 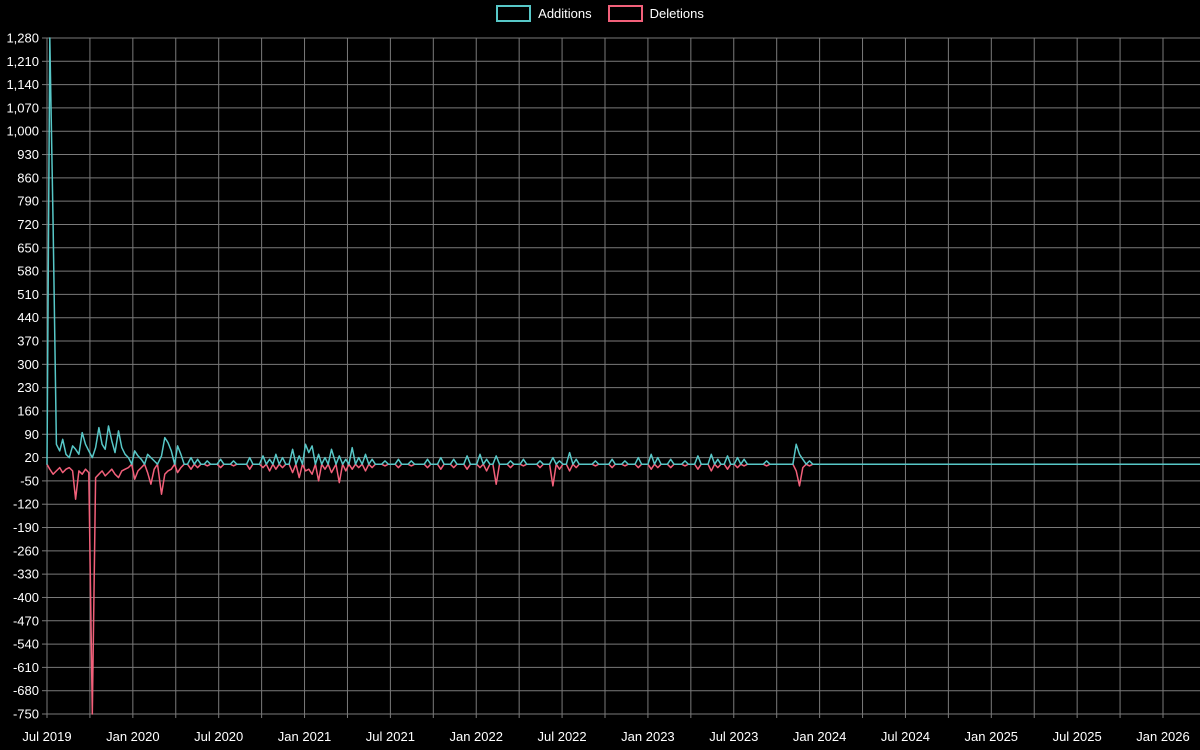 What do you see at coordinates (28, 294) in the screenshot?
I see `y-tick-label: 510` at bounding box center [28, 294].